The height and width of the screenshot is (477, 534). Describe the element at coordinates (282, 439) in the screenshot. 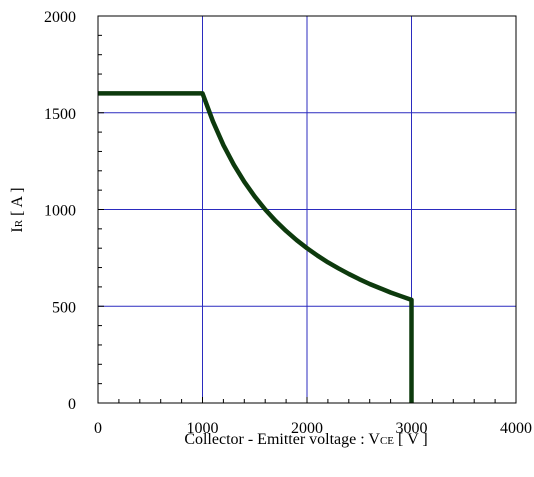

I see `x-axis-label-main: Collector - Emitter voltage : V` at that location.